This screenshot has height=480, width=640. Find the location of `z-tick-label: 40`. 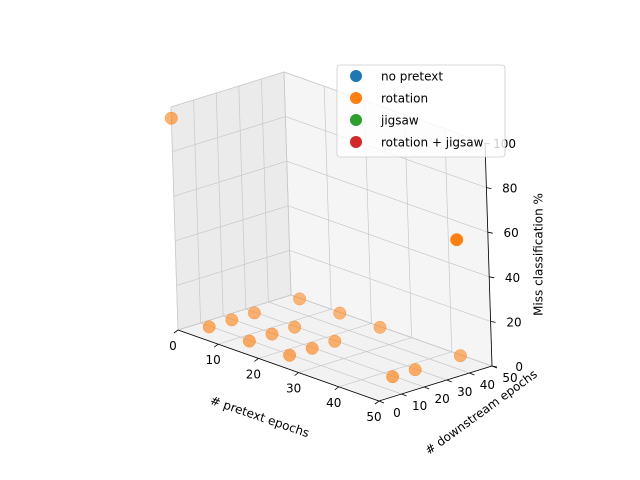

z-tick-label: 40 is located at coordinates (512, 278).